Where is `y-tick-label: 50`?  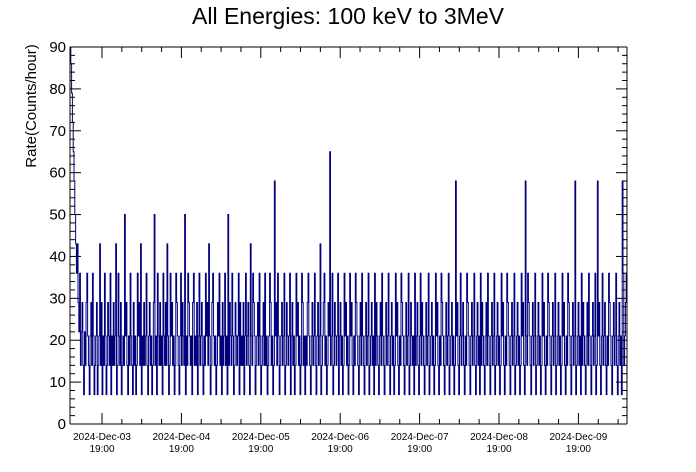
y-tick-label: 50 is located at coordinates (57, 215).